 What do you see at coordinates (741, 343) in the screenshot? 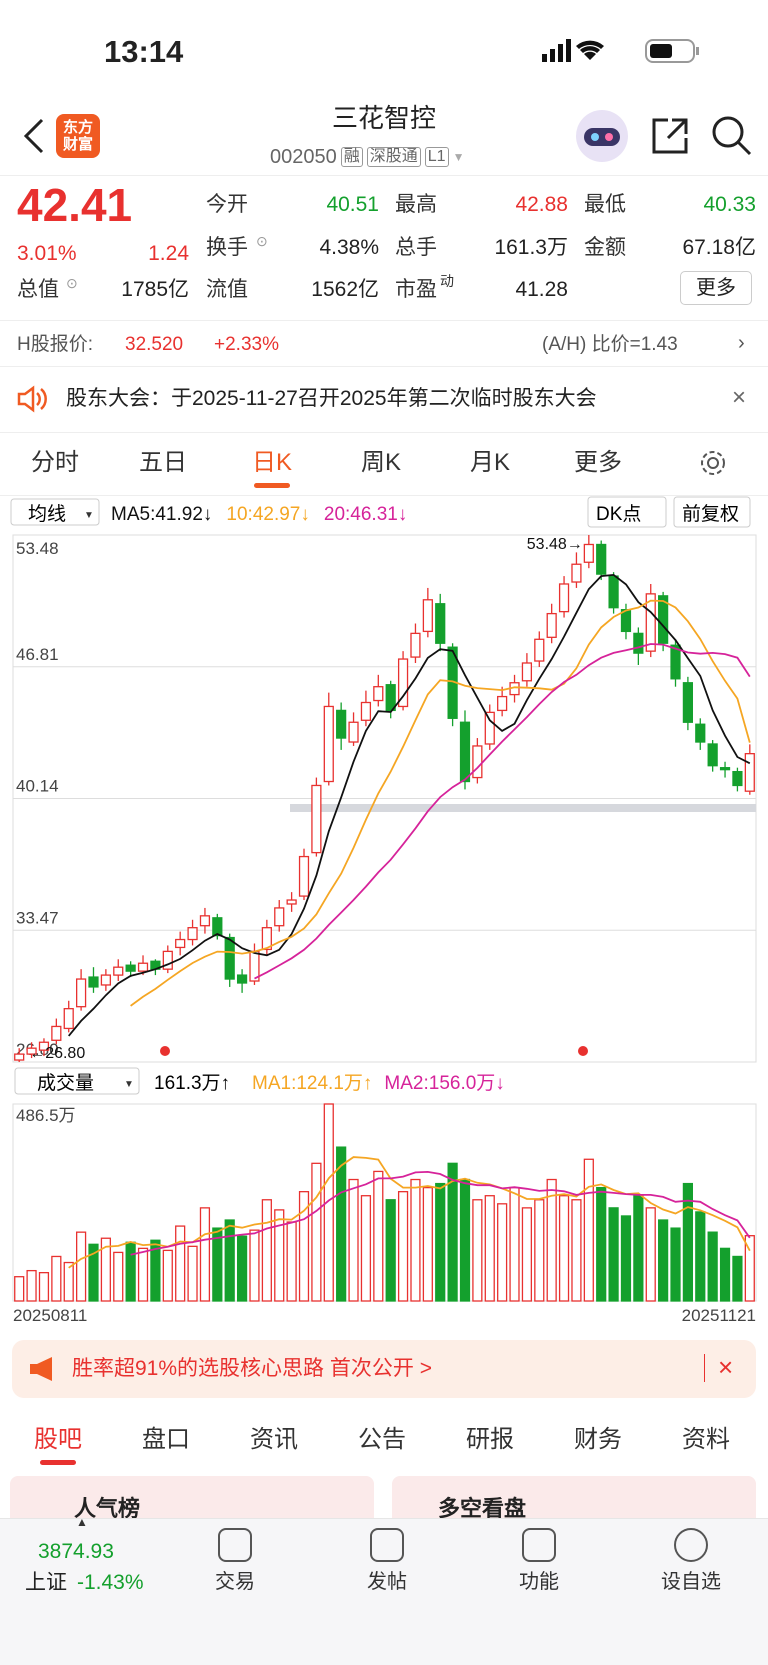
I see `chevron: ›` at bounding box center [741, 343].